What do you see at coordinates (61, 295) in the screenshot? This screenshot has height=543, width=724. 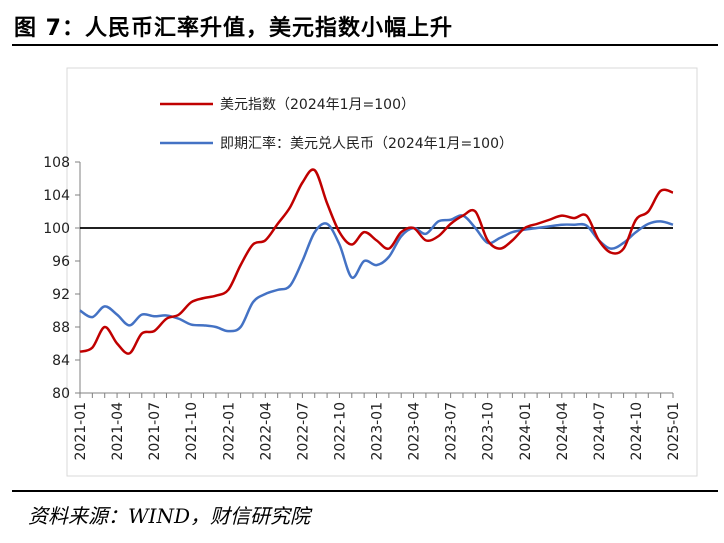 I see `y-tick-label: 92` at bounding box center [61, 295].